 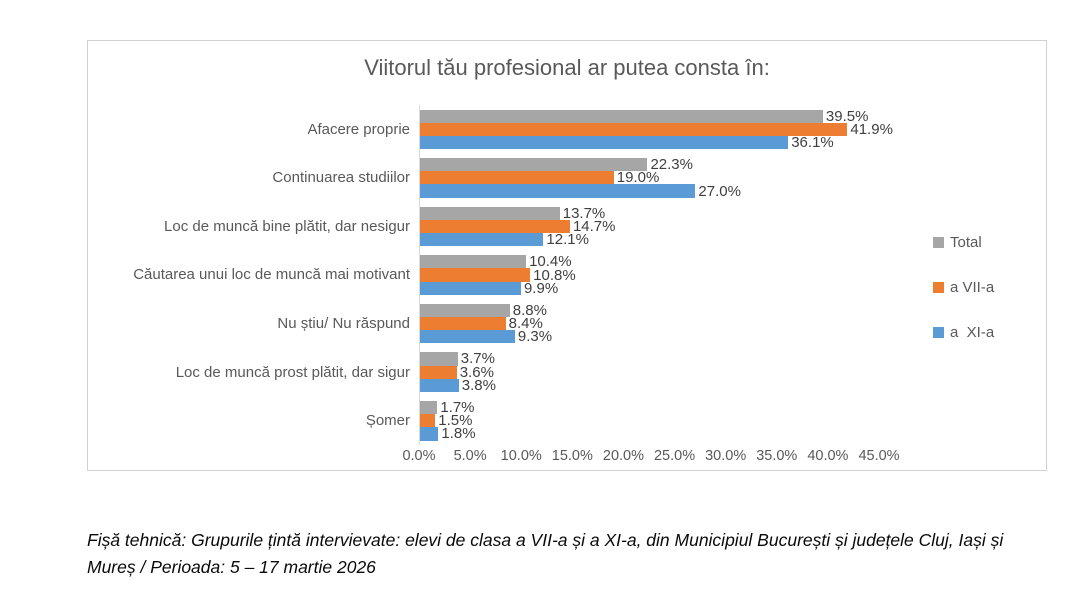 What do you see at coordinates (623, 456) in the screenshot?
I see `x-axis-tick: 20.0%` at bounding box center [623, 456].